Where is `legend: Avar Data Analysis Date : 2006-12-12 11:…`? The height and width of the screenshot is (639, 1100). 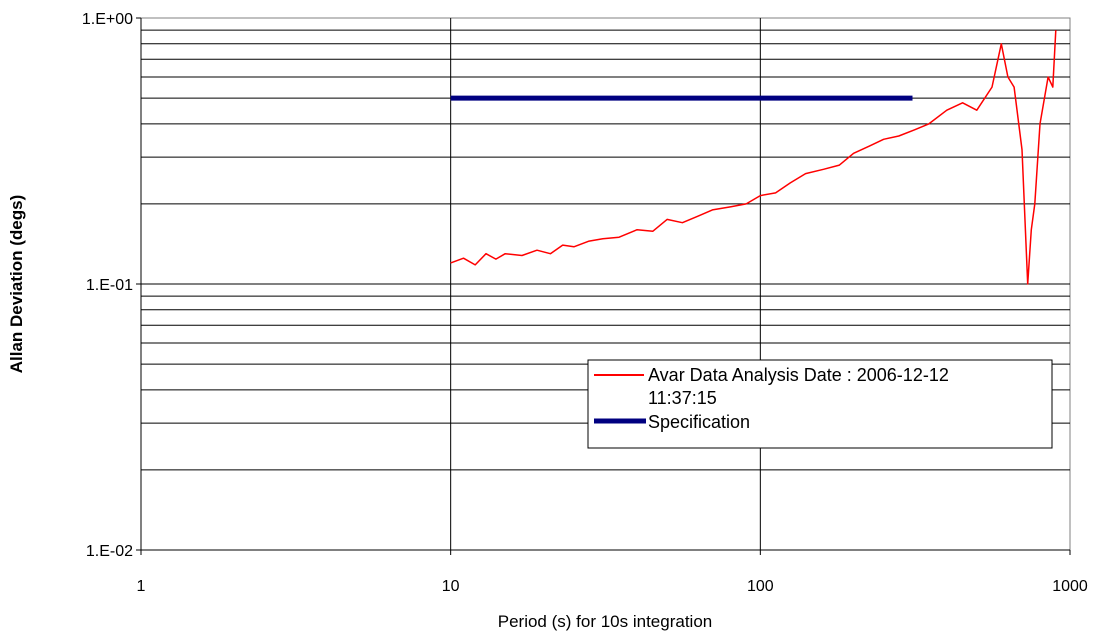
legend: Avar Data Analysis Date : 2006-12-12 11:… is located at coordinates (820, 404).